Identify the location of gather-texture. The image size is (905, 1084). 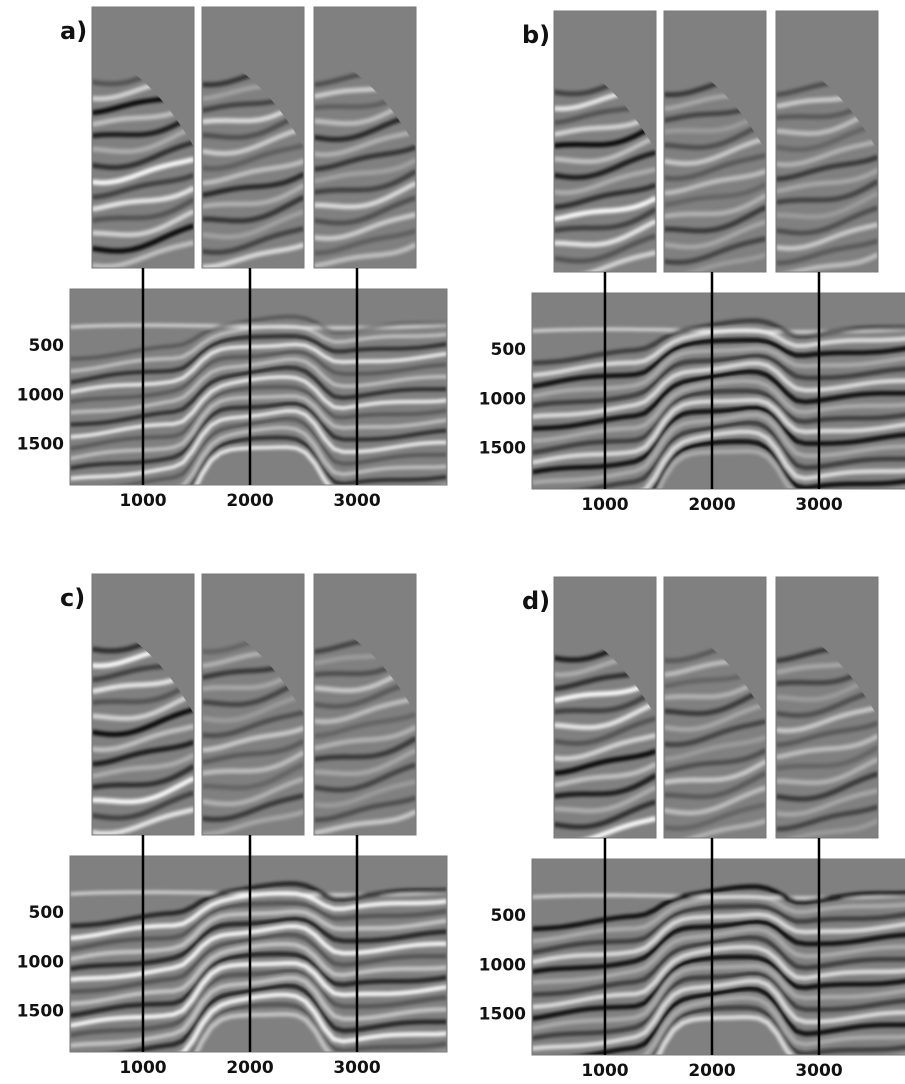
(605, 169).